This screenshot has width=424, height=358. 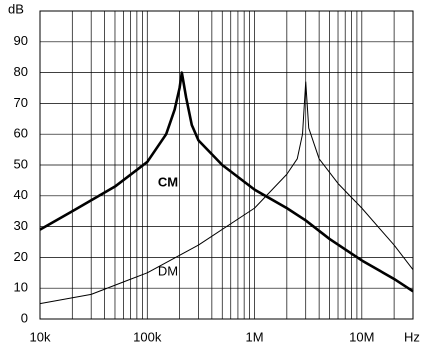 What do you see at coordinates (412, 336) in the screenshot?
I see `x-axis-label: Hz` at bounding box center [412, 336].